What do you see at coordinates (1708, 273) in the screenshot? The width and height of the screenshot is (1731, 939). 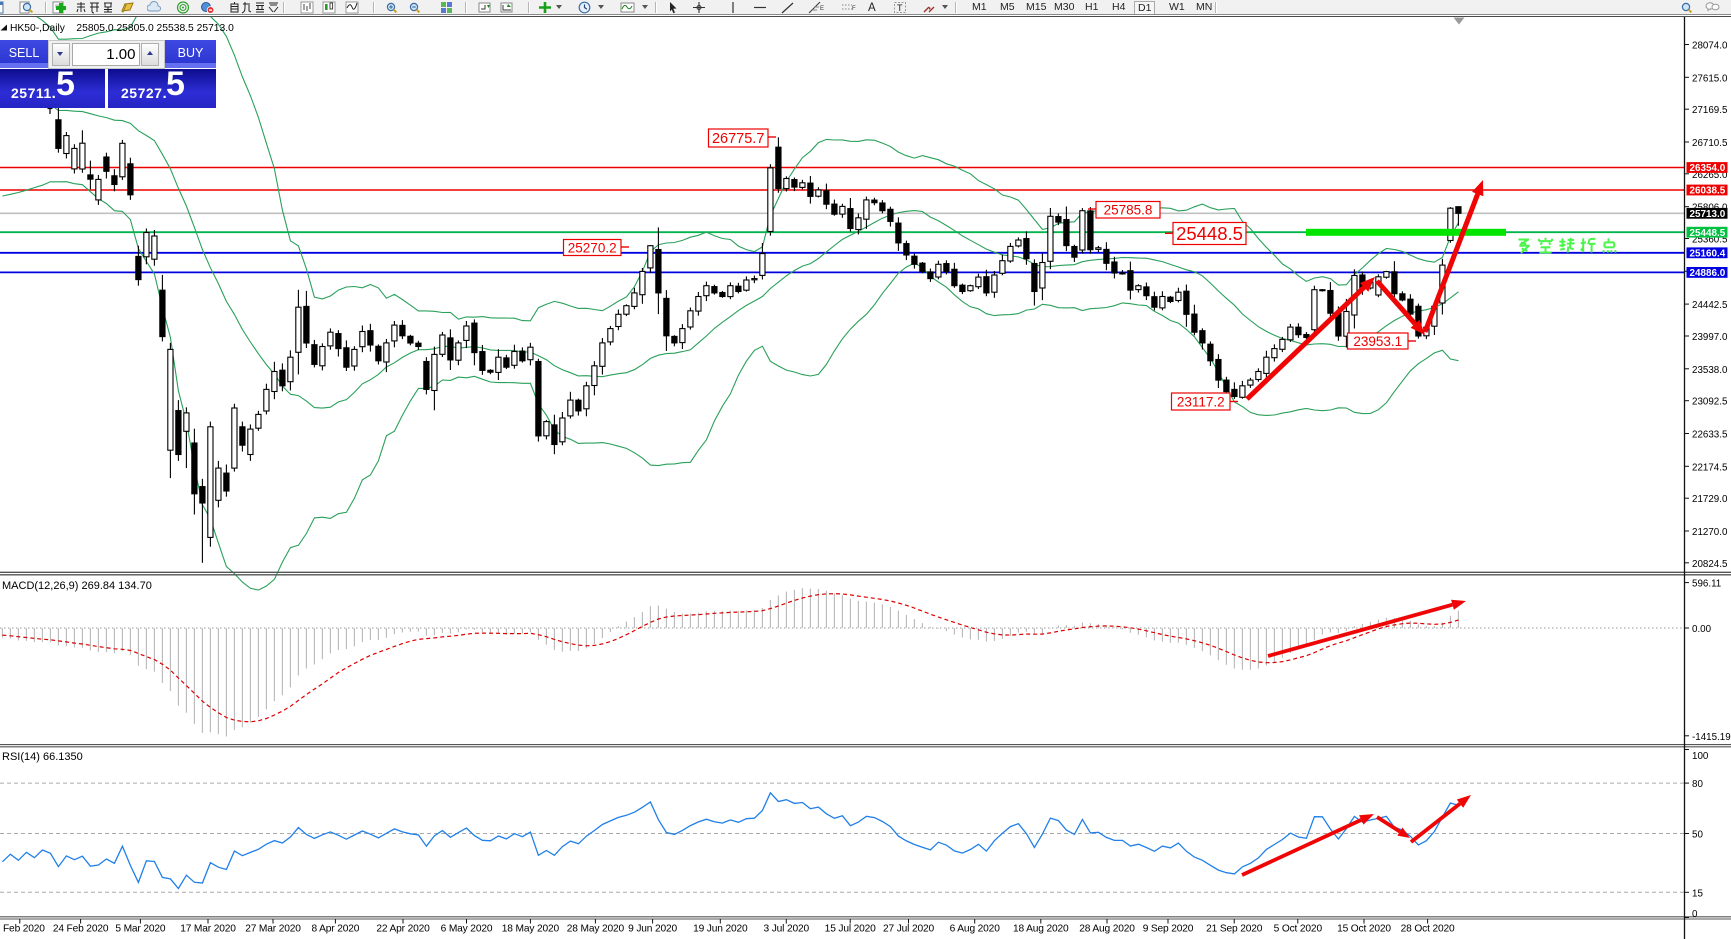 I see `svg-text: 24886.0` at bounding box center [1708, 273].